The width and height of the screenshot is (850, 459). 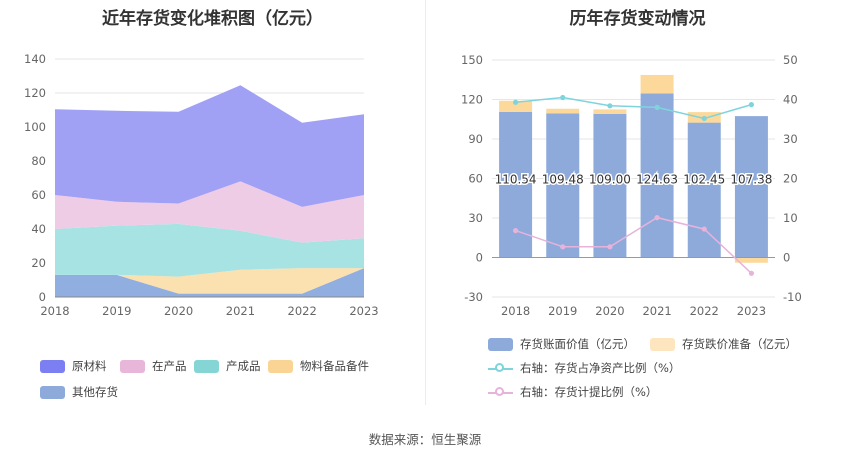 I want to click on legend-item: 原材料, so click(x=73, y=366).